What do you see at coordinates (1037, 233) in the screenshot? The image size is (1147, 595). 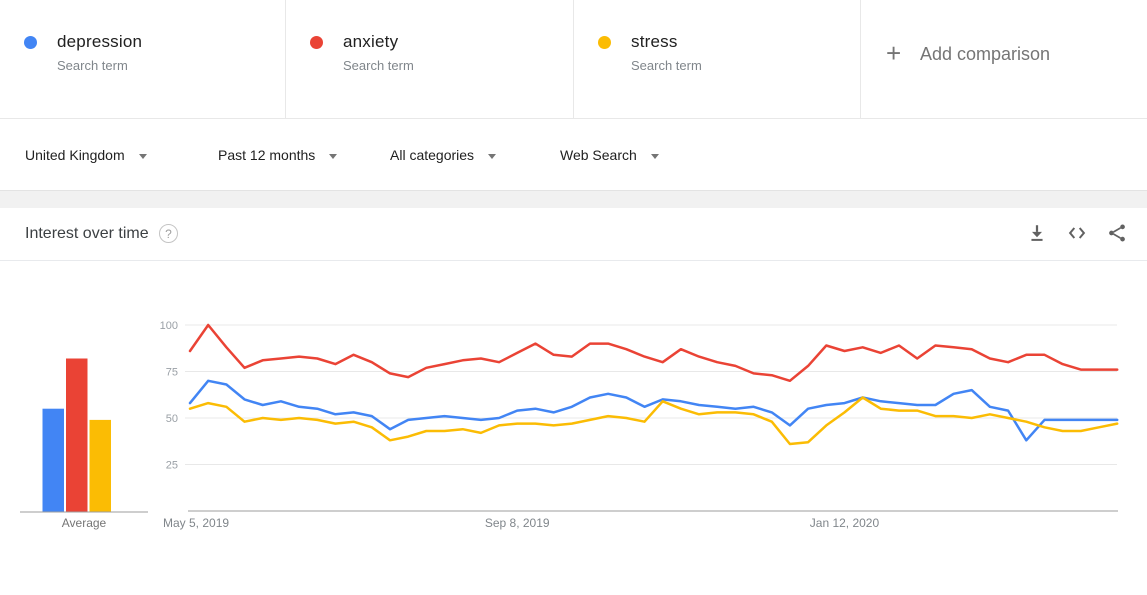 I see `download-icon` at bounding box center [1037, 233].